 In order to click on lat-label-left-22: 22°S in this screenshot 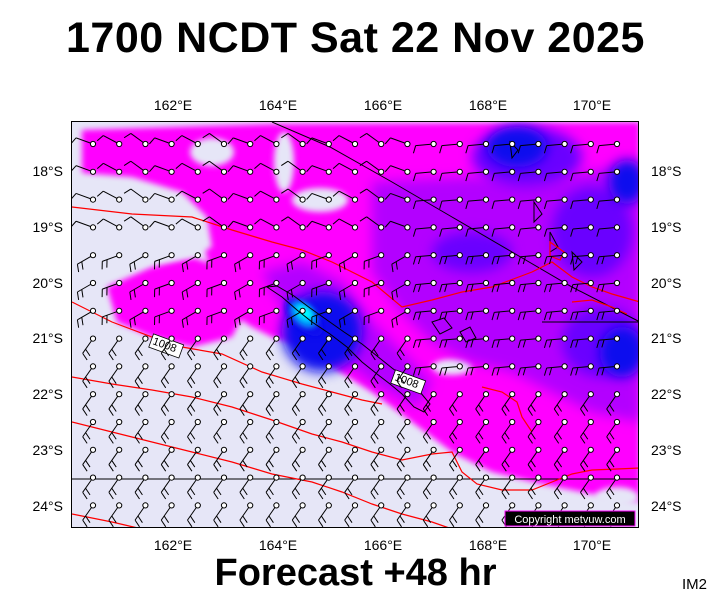, I will do `click(47, 394)`.